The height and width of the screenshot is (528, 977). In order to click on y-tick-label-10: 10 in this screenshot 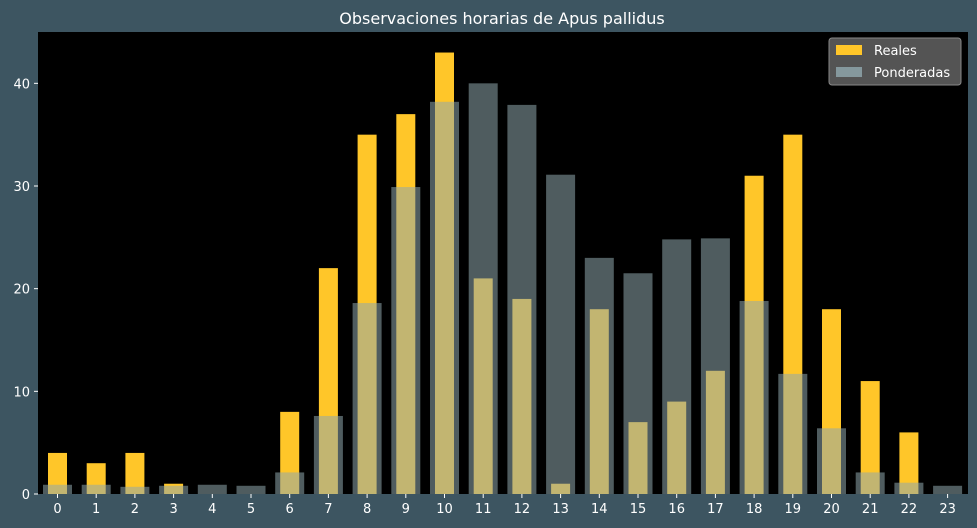, I will do `click(21, 392)`.